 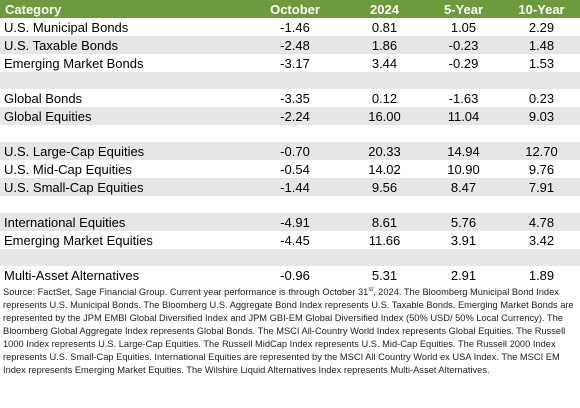 What do you see at coordinates (295, 45) in the screenshot?
I see `row-october: -2.48` at bounding box center [295, 45].